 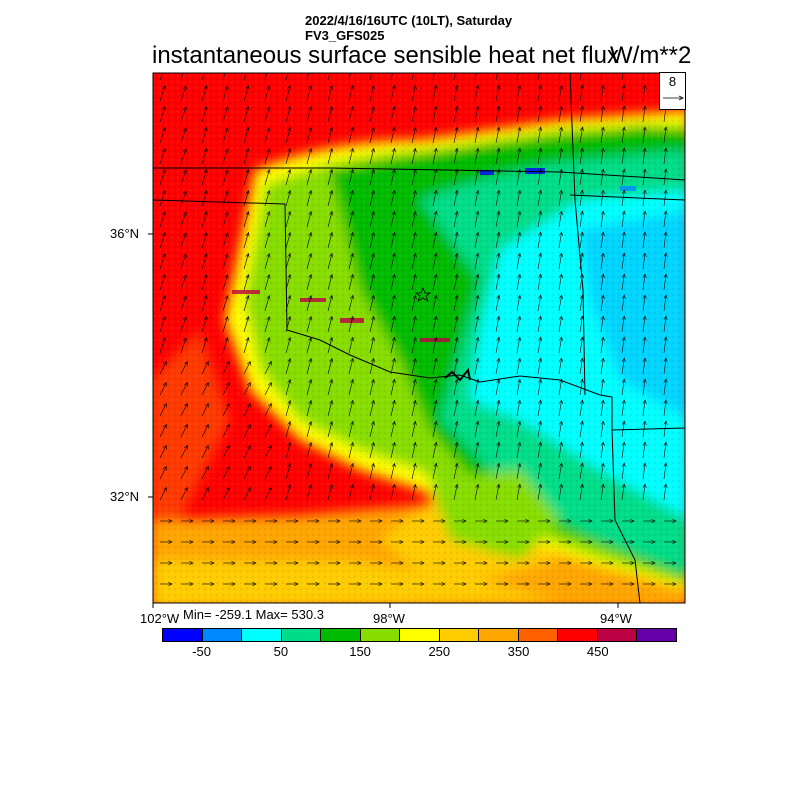 I want to click on city-star-marker, so click(x=423, y=294).